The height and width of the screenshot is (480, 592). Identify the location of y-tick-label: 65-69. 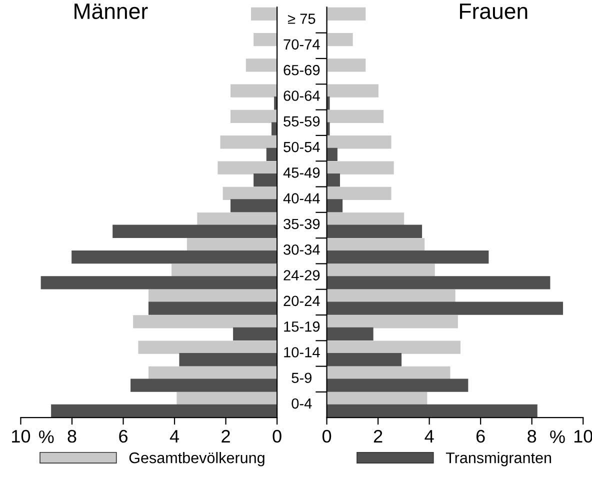
(302, 70).